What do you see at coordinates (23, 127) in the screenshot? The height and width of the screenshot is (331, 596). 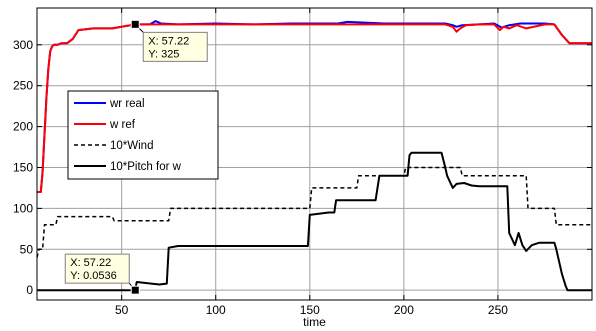 I see `y-tick-label-4: 200` at bounding box center [23, 127].